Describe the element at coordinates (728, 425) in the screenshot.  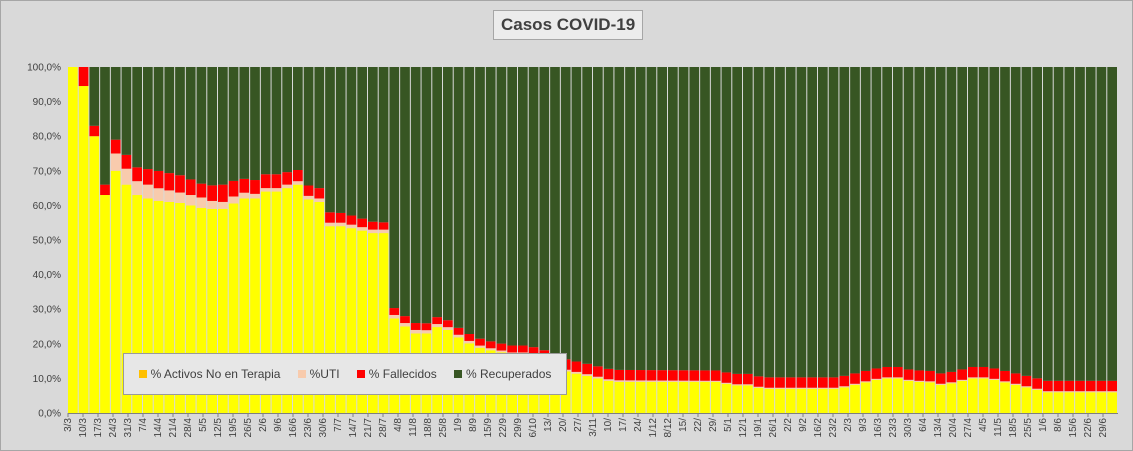
I see `x-tick-label: 5/1` at that location.